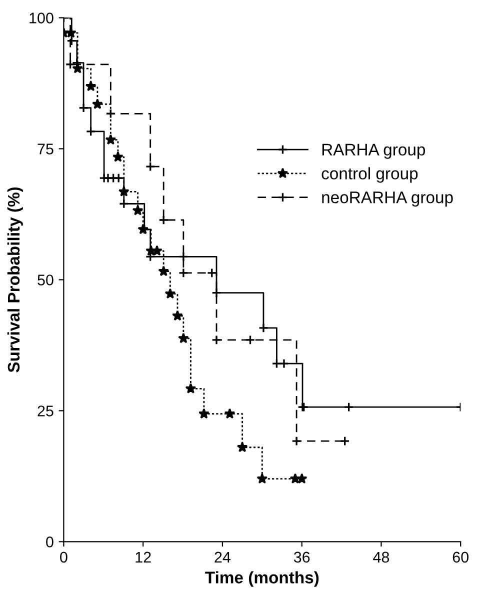 The image size is (490, 592). Describe the element at coordinates (381, 557) in the screenshot. I see `x-tick-label: 48` at that location.